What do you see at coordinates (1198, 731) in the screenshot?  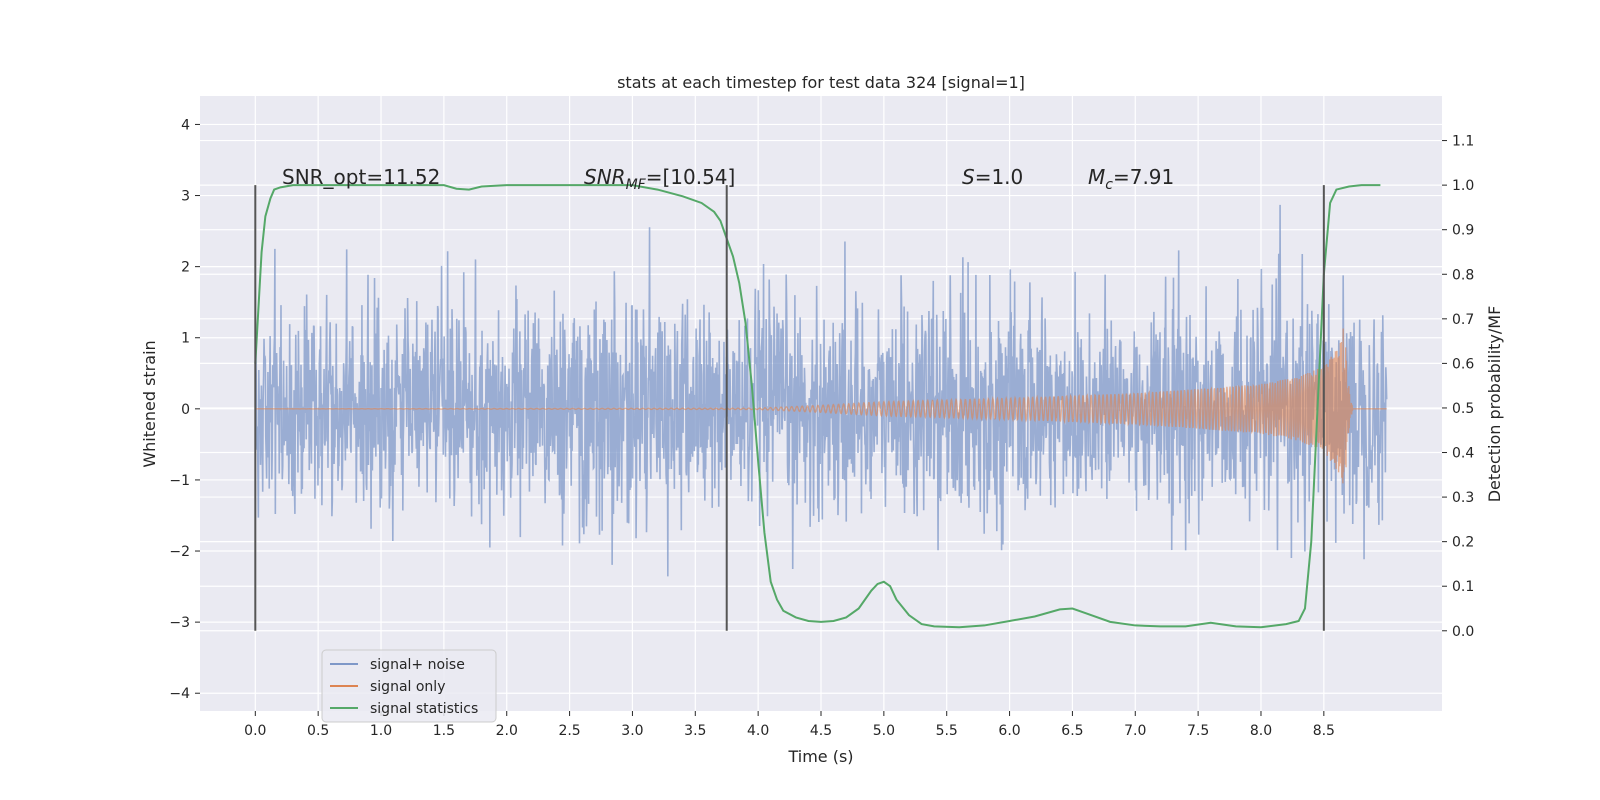 I see `x-tick-label-15: 7.5` at bounding box center [1198, 731].